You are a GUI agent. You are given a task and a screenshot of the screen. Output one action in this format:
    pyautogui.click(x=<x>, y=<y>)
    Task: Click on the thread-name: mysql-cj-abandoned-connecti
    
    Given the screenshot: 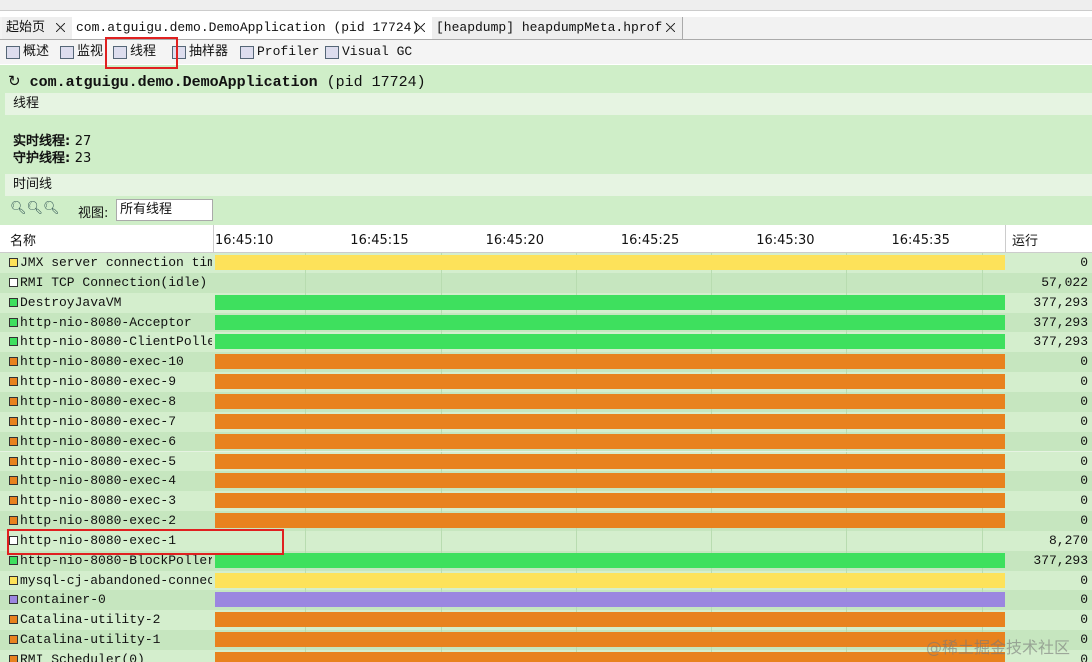 What is the action you would take?
    pyautogui.click(x=116, y=580)
    